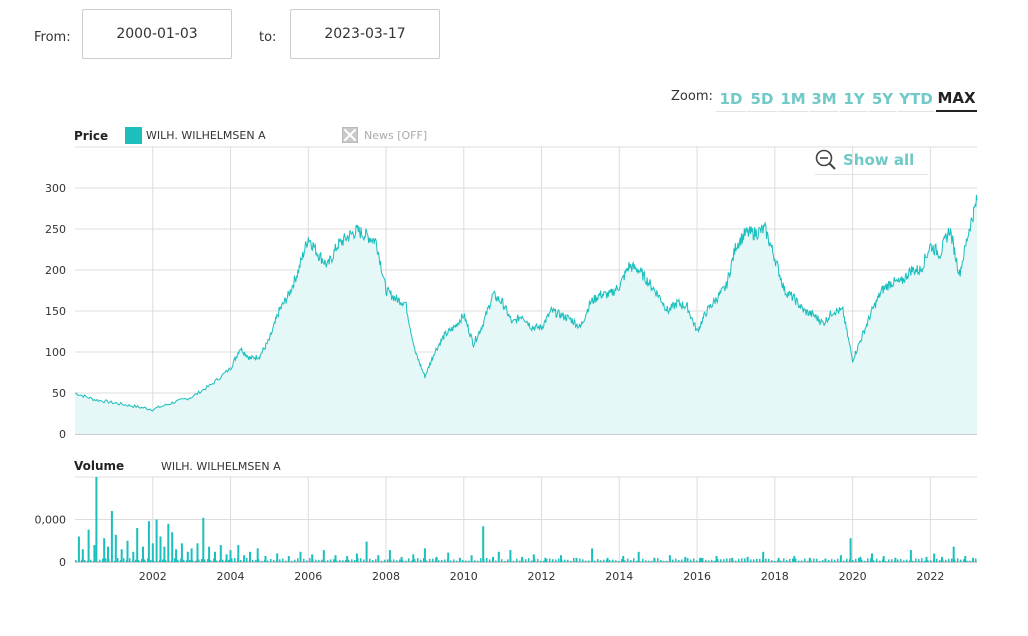  Describe the element at coordinates (697, 576) in the screenshot. I see `x-tick-label-7: 2016` at that location.